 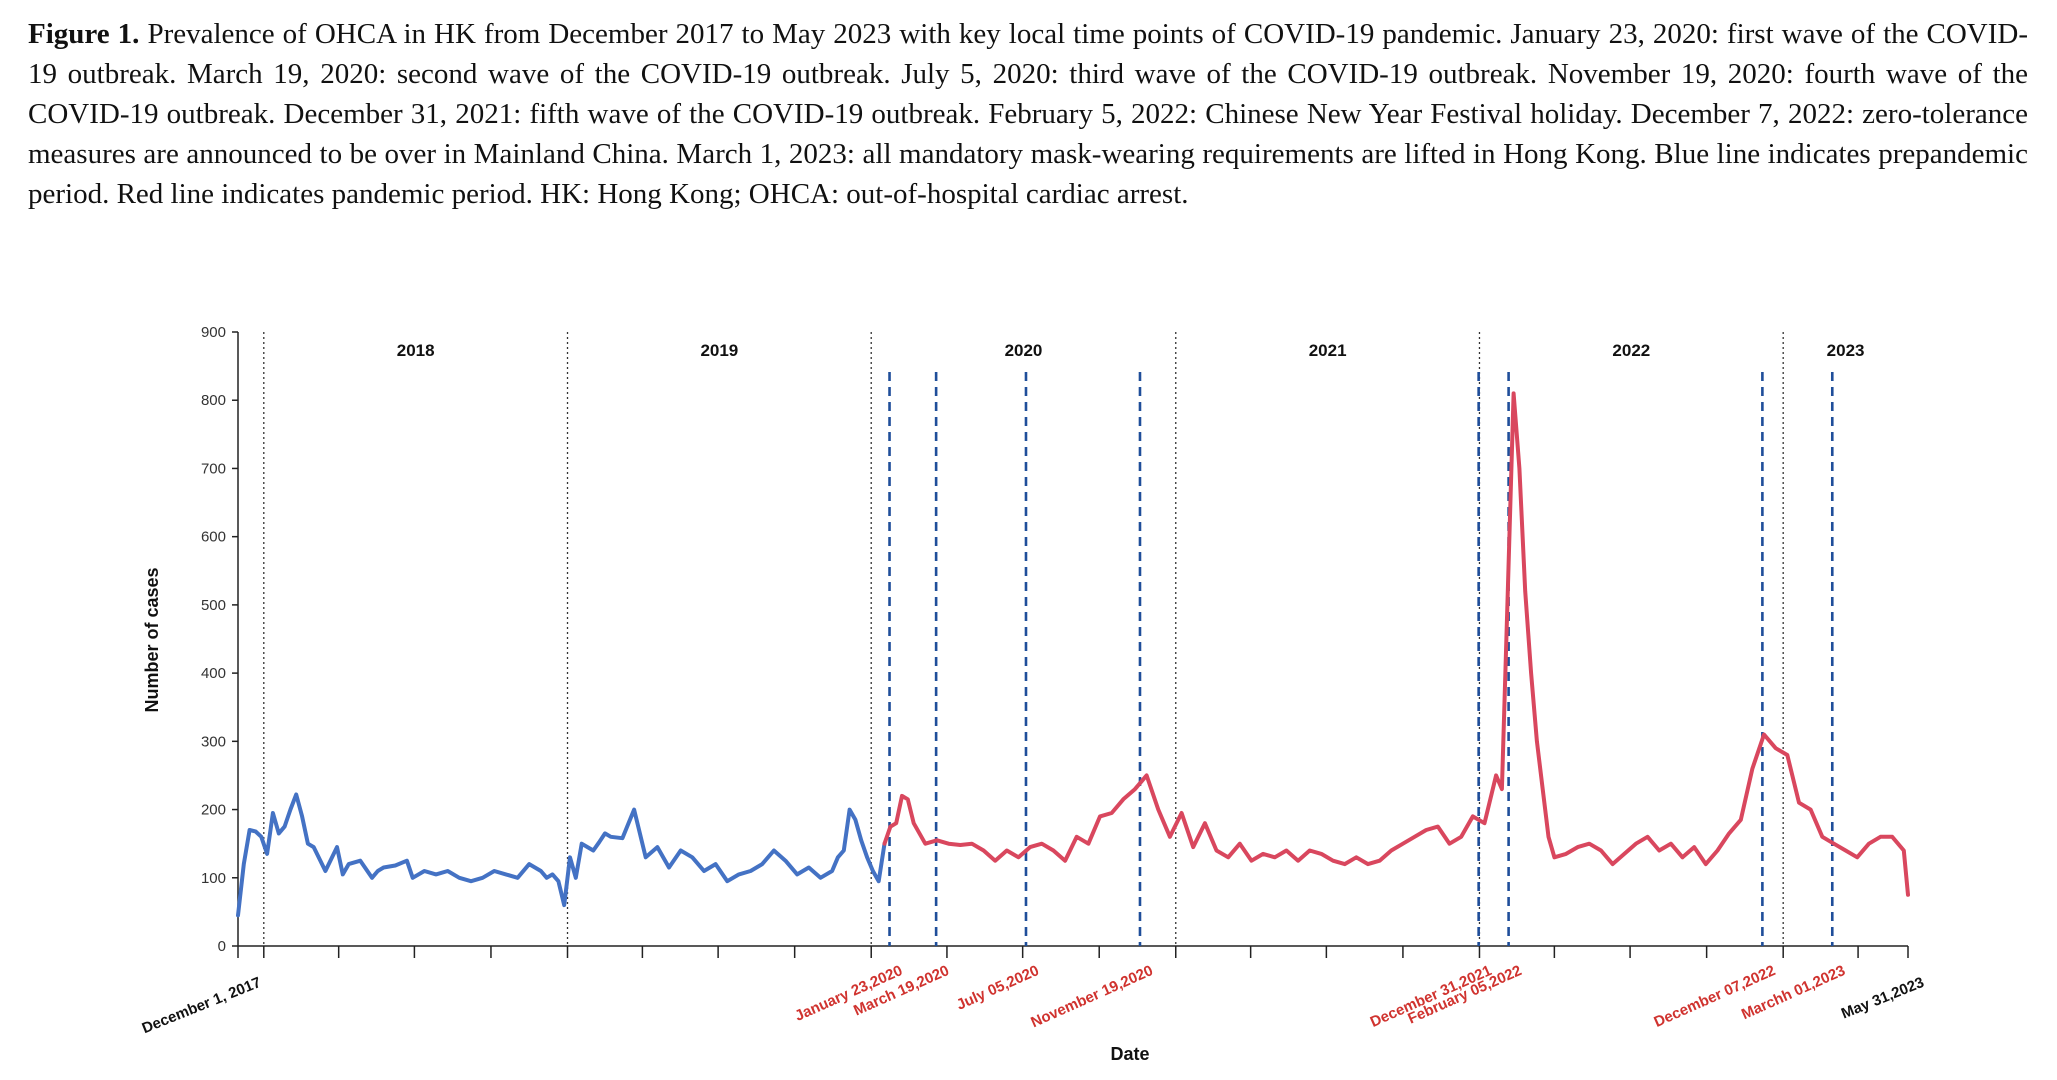 I want to click on event-label: December 07,2022, so click(x=1714, y=996).